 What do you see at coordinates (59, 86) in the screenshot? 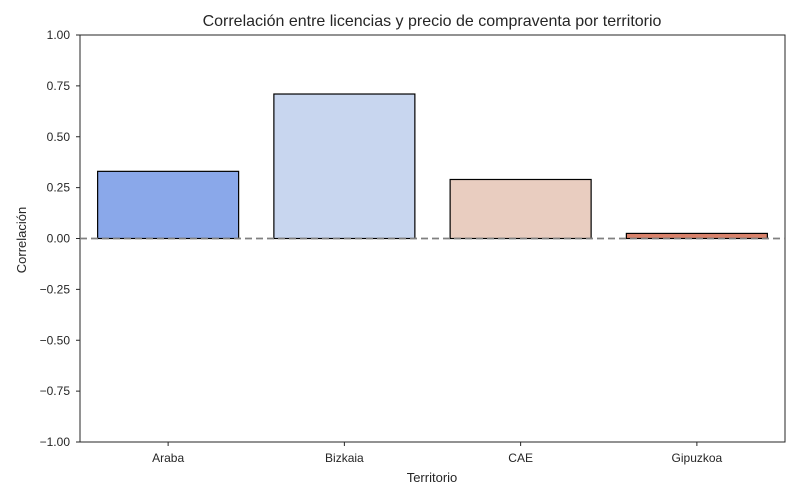
I see `y-tick-label: 0.75` at bounding box center [59, 86].